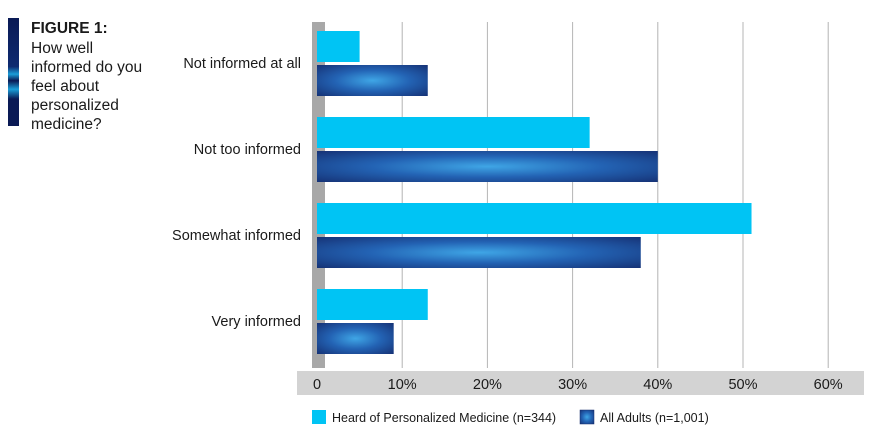  What do you see at coordinates (69, 28) in the screenshot?
I see `figure-title: FIGURE 1:` at bounding box center [69, 28].